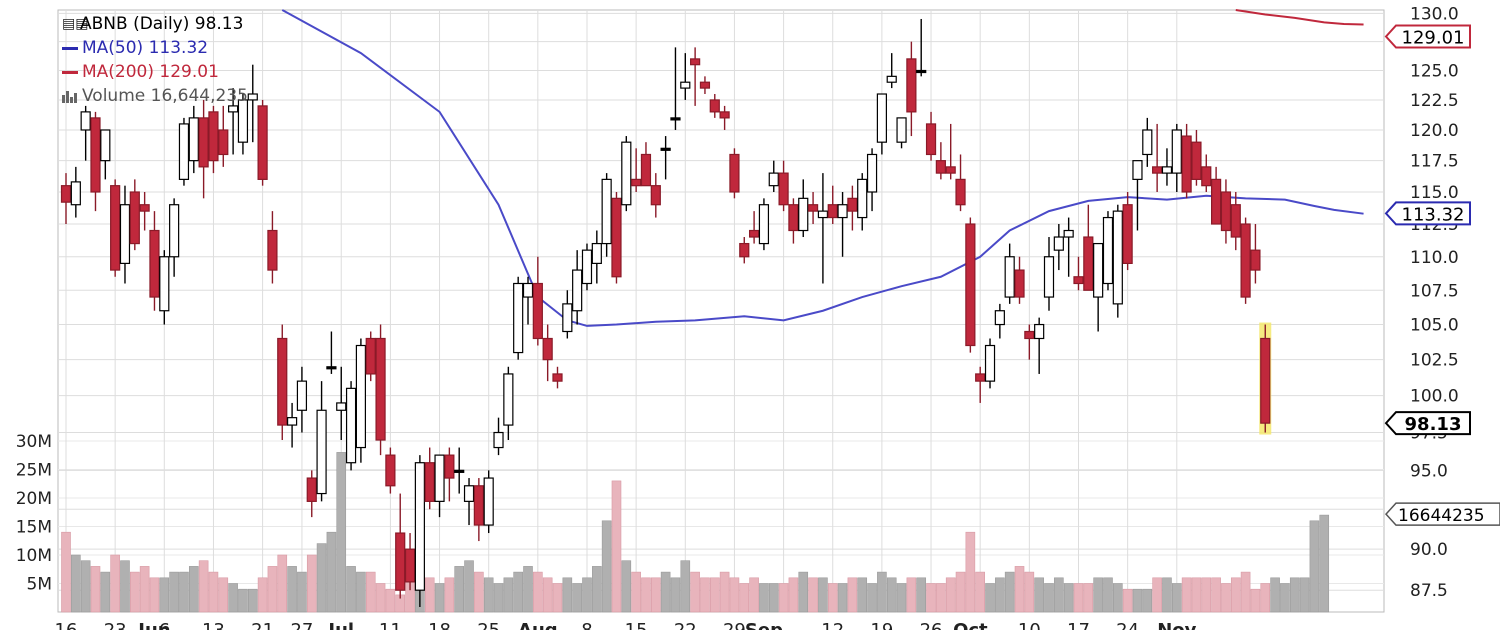  Describe the element at coordinates (1434, 101) in the screenshot. I see `price-tick-label: 122.5` at that location.